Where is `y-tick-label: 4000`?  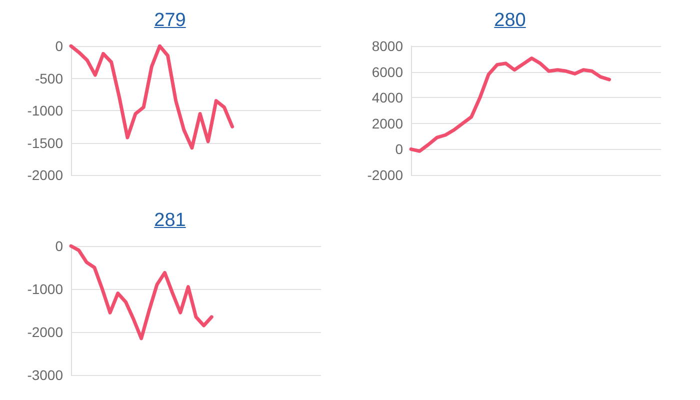 y-tick-label: 4000 is located at coordinates (388, 98).